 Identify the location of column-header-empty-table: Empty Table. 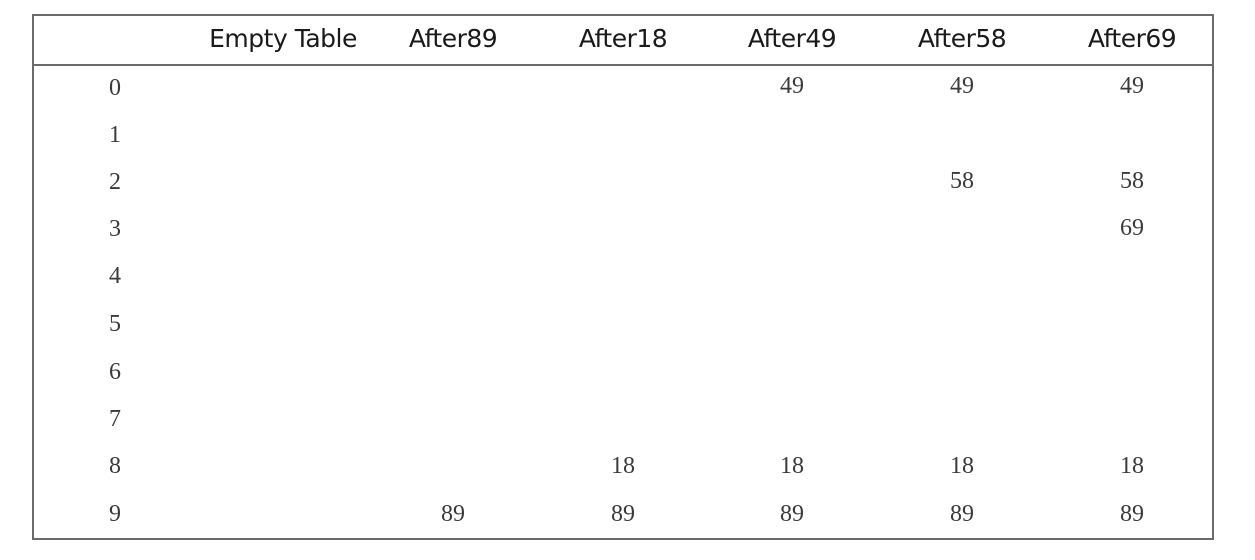
(283, 38).